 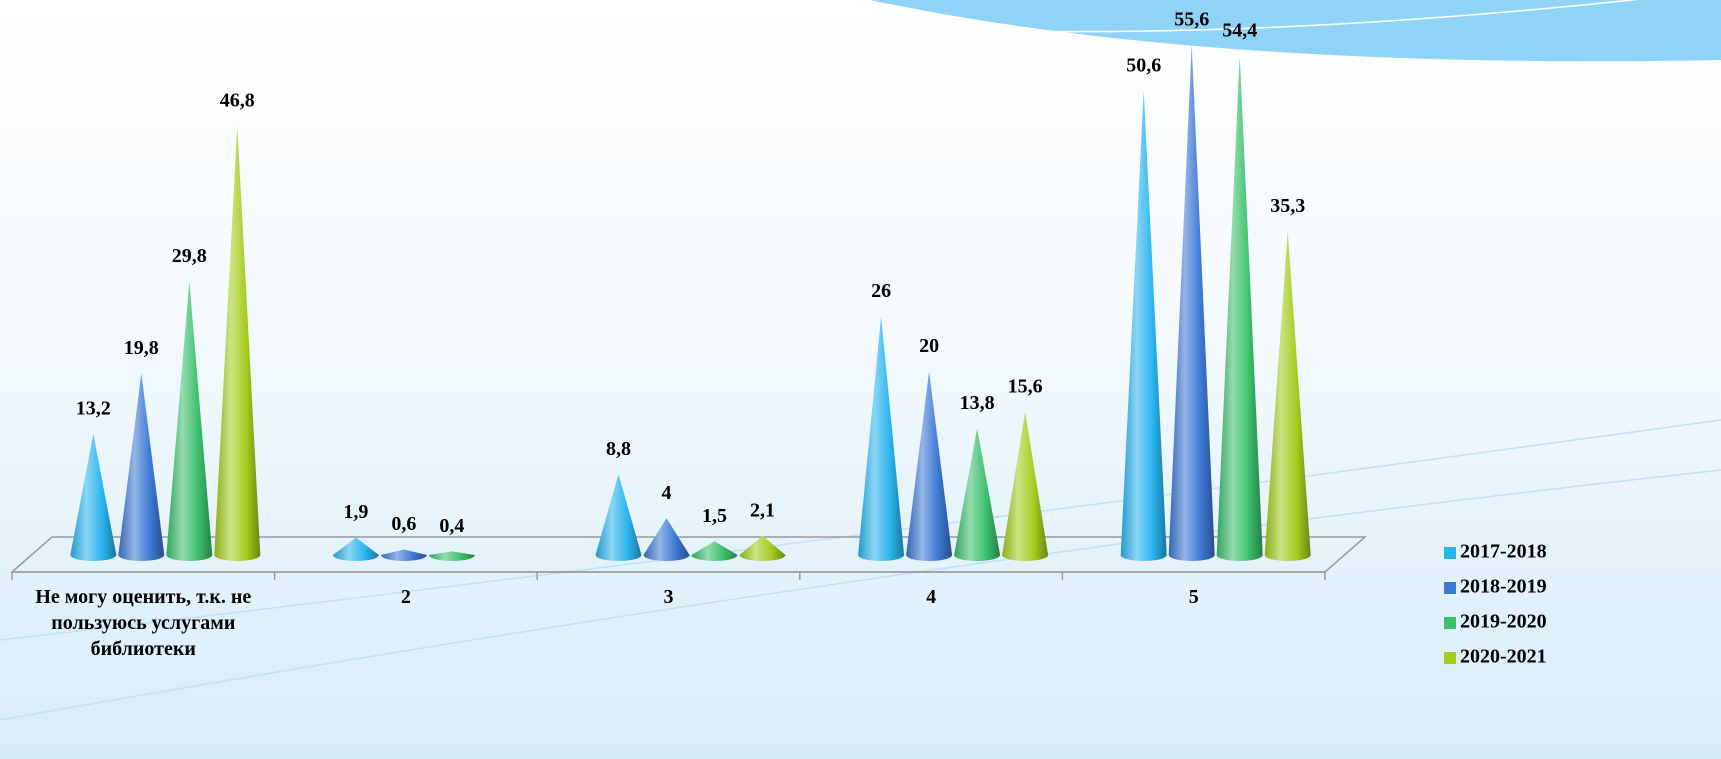 What do you see at coordinates (355, 512) in the screenshot?
I see `data-label: 1,9` at bounding box center [355, 512].